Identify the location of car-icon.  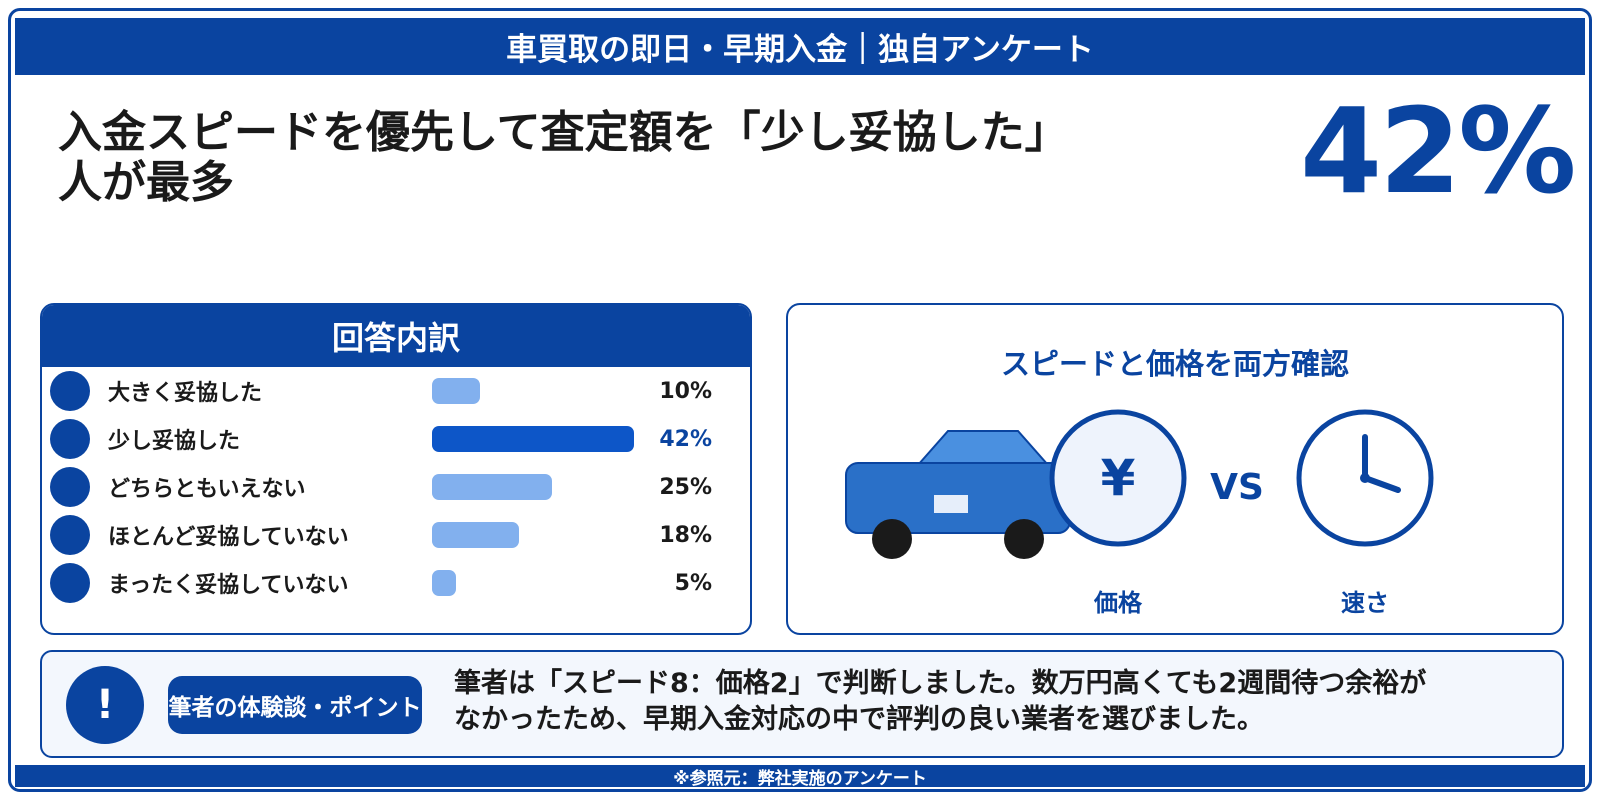
(958, 494).